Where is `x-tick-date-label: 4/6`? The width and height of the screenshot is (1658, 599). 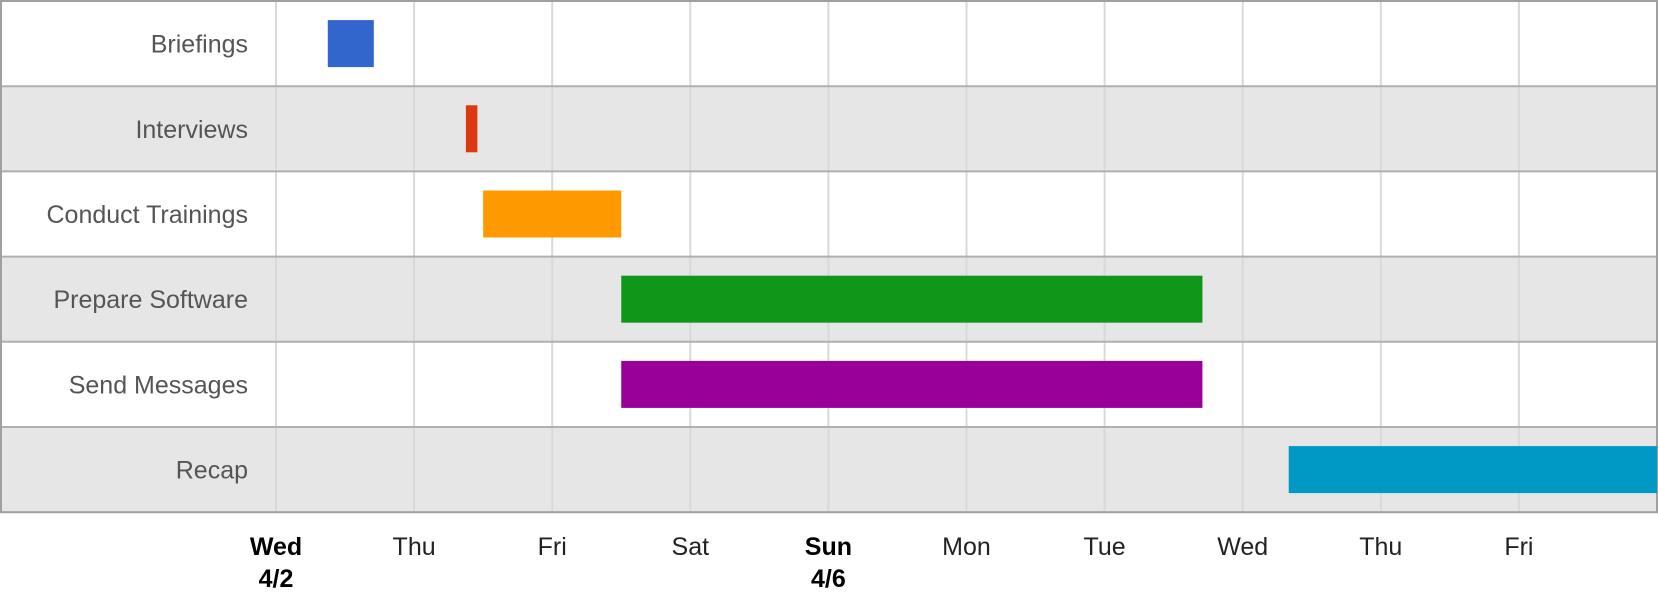
x-tick-date-label: 4/6 is located at coordinates (828, 579).